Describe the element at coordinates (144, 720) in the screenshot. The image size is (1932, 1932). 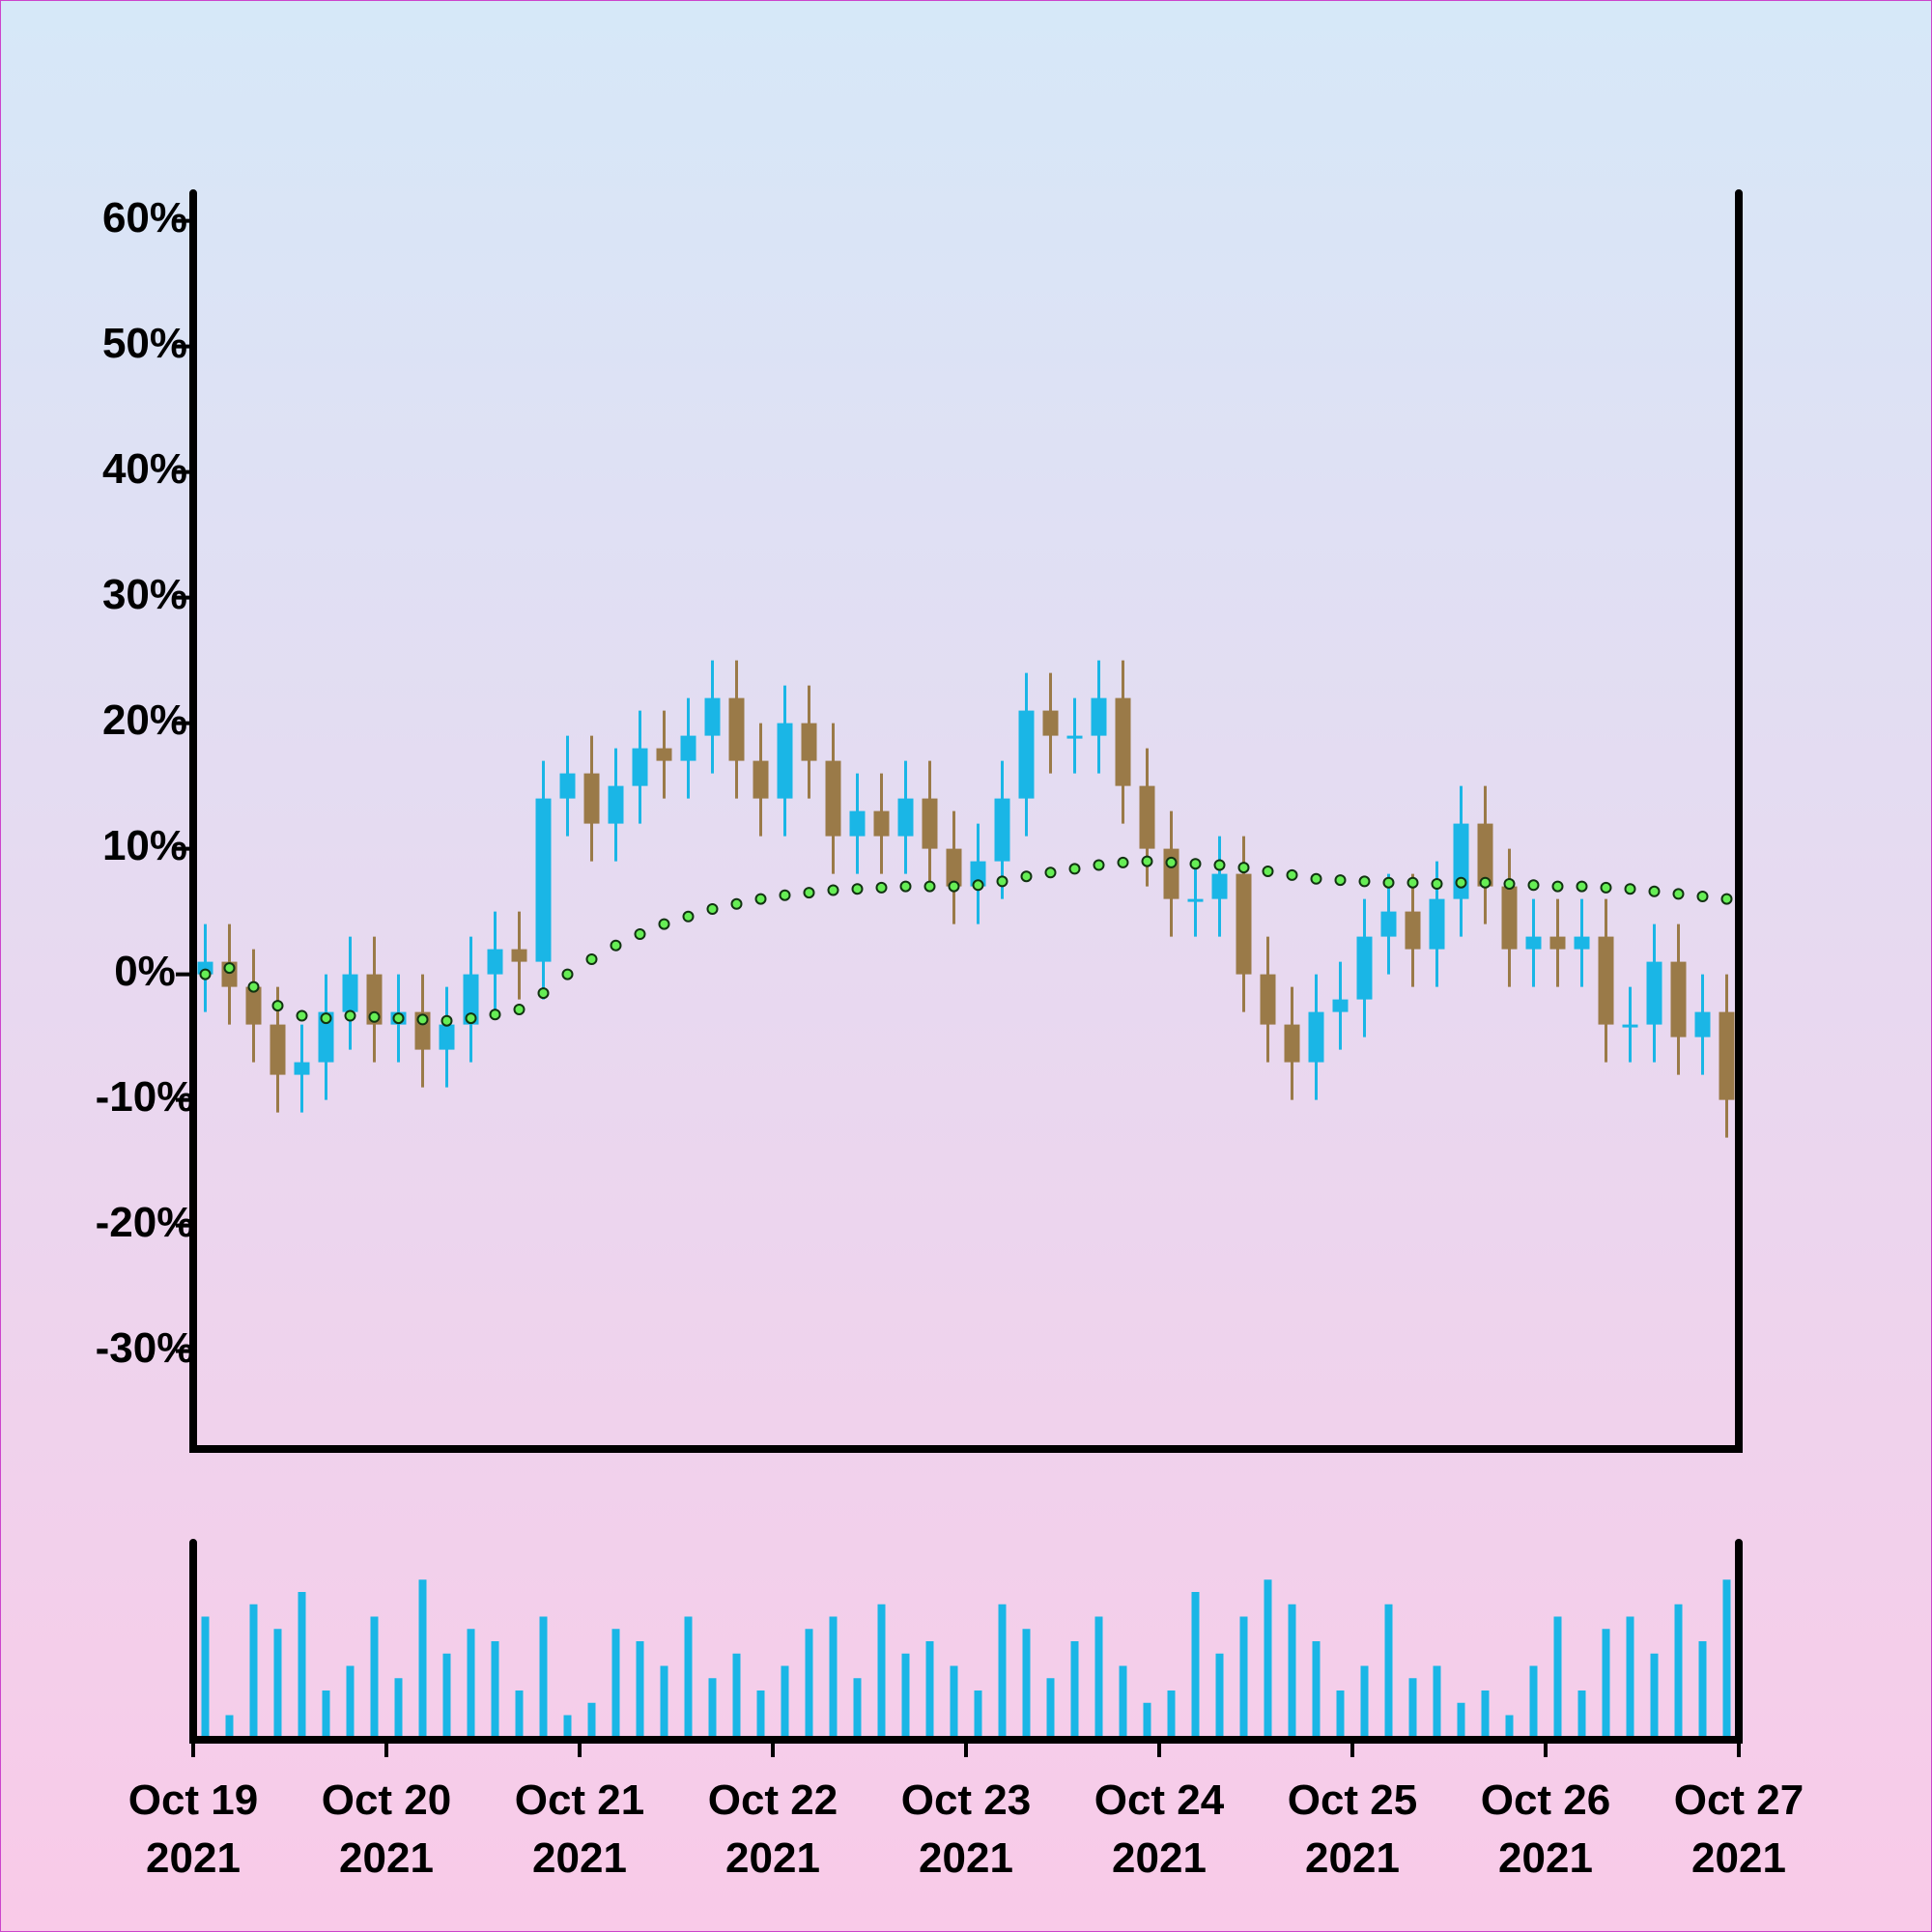
I see `y-tick-label: 20%` at that location.